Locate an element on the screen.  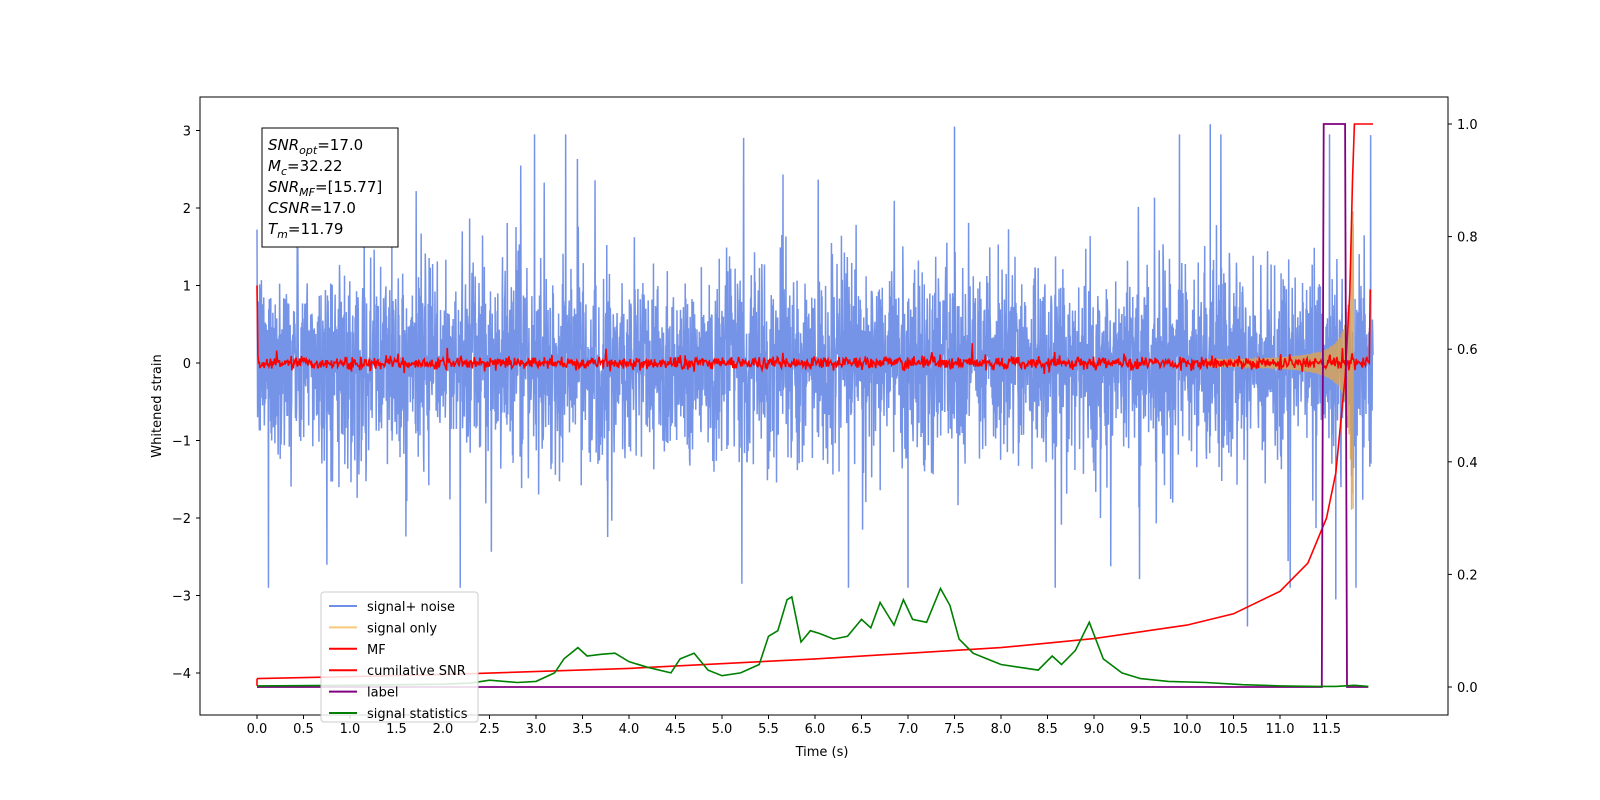
x-tick-label: 3.5 is located at coordinates (582, 729).